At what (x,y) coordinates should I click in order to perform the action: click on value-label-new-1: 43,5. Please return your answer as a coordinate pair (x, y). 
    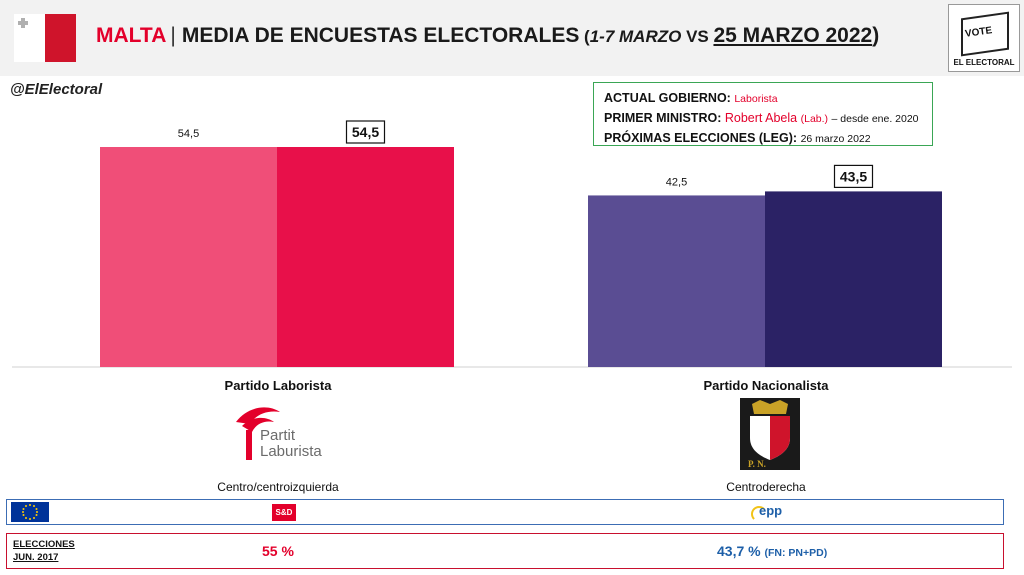
    Looking at the image, I should click on (853, 176).